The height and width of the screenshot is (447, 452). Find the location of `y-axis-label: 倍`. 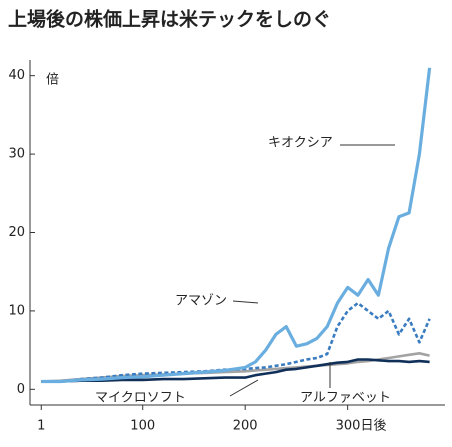

y-axis-label: 倍 is located at coordinates (52, 80).